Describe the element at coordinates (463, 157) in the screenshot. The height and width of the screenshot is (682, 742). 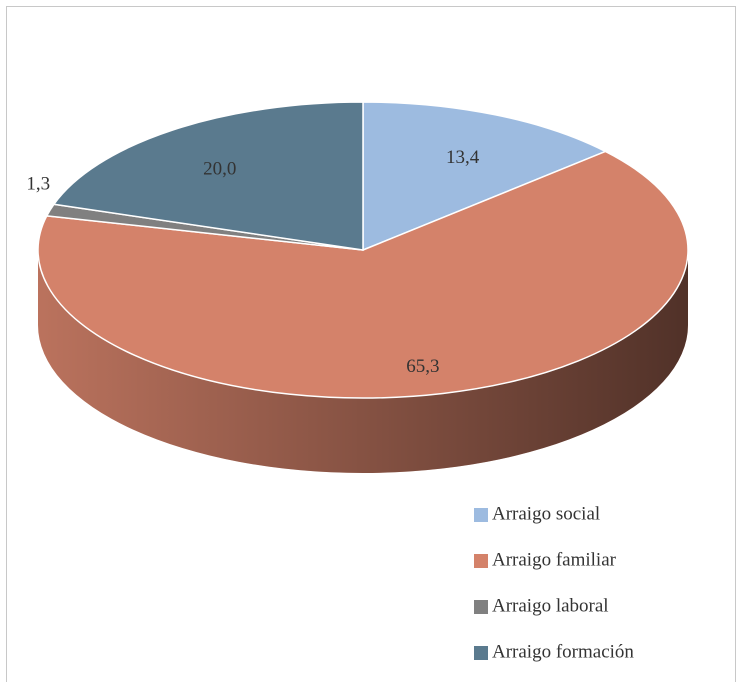
I see `data-label: 13,4` at that location.